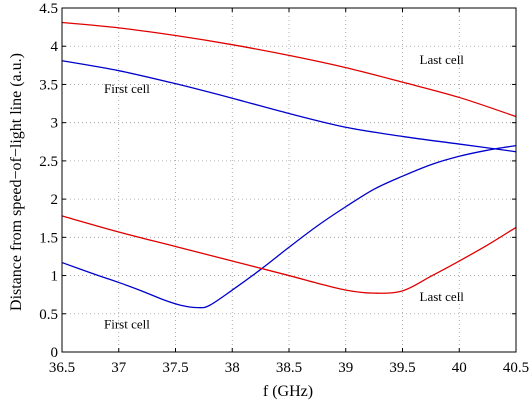  I want to click on x-tick-label: 38, so click(232, 368).